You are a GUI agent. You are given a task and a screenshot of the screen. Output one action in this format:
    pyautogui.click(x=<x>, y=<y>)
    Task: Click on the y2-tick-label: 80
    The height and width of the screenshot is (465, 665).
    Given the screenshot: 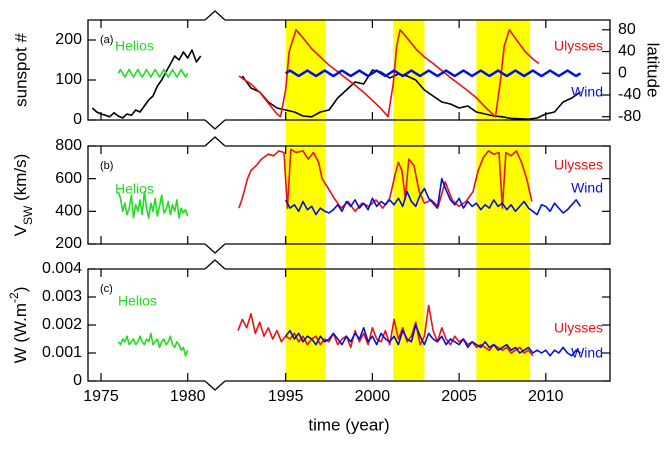 What is the action you would take?
    pyautogui.click(x=627, y=29)
    